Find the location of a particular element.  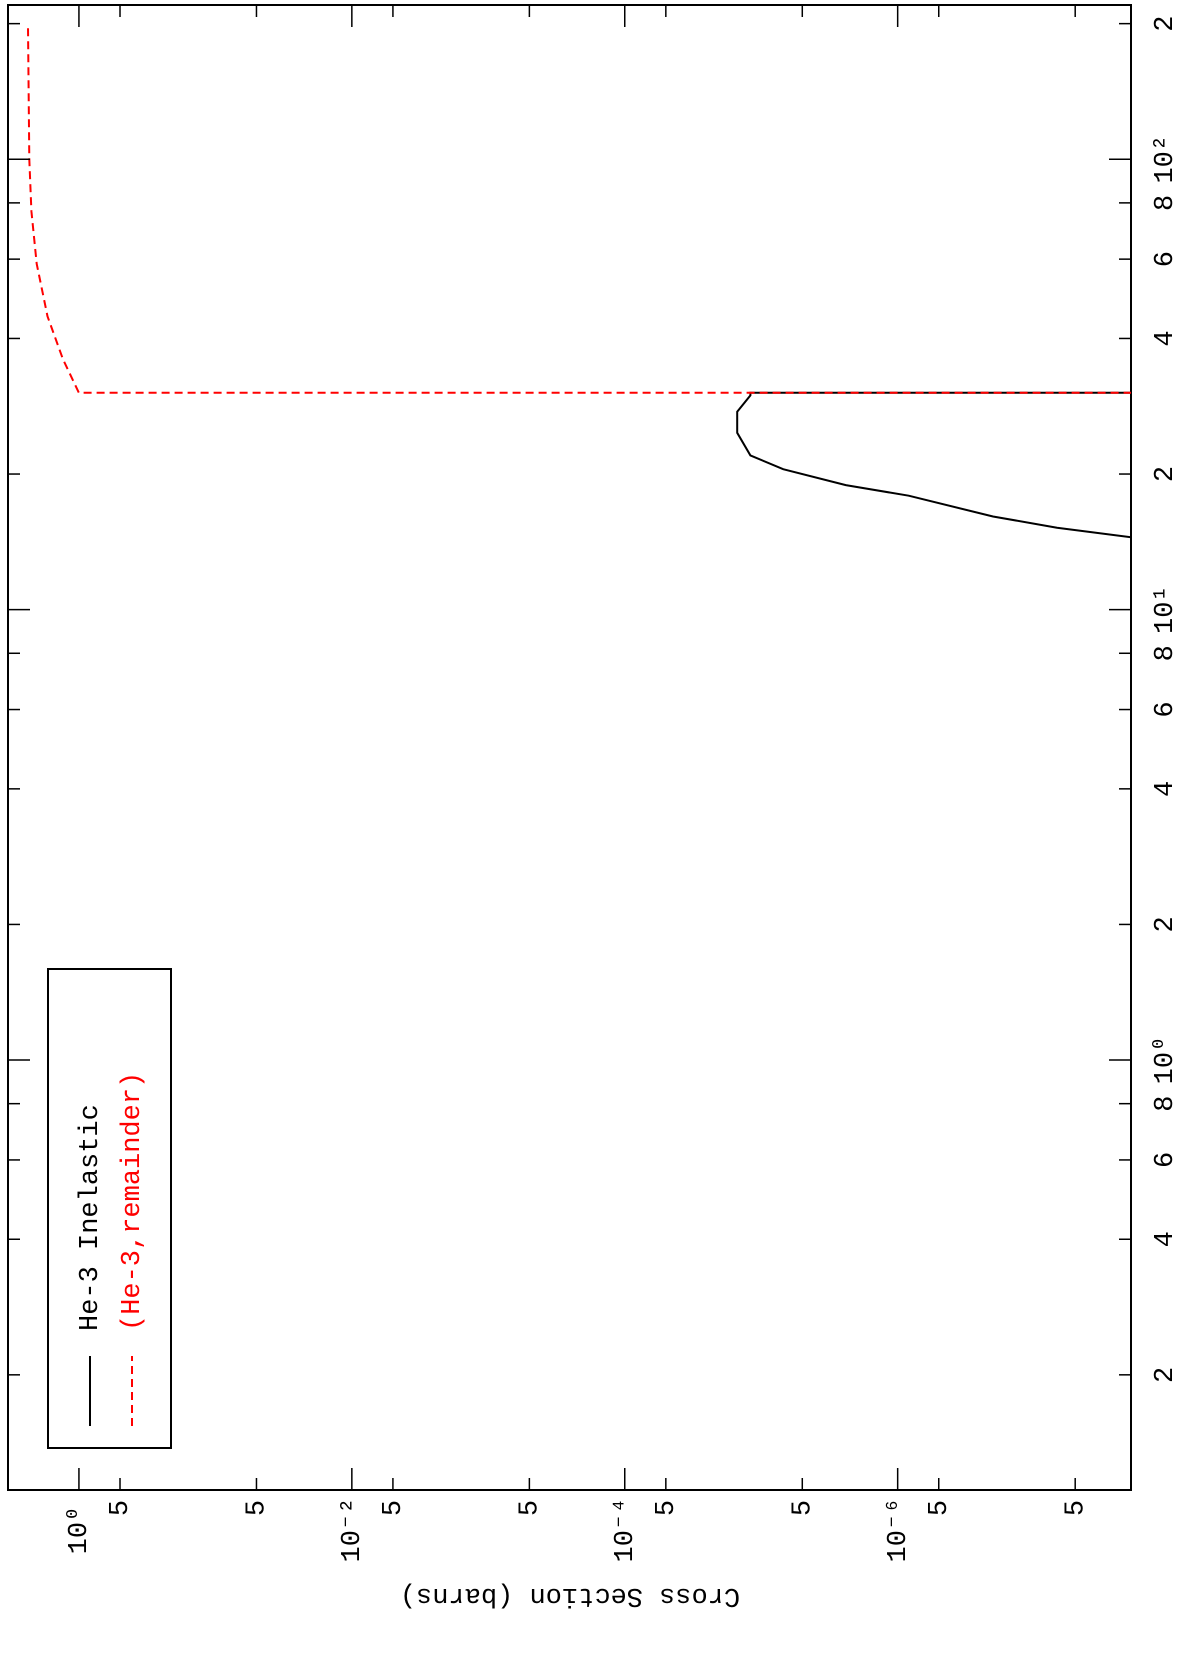

y-tick-label: 10⁻⁴ is located at coordinates (626, 1530).